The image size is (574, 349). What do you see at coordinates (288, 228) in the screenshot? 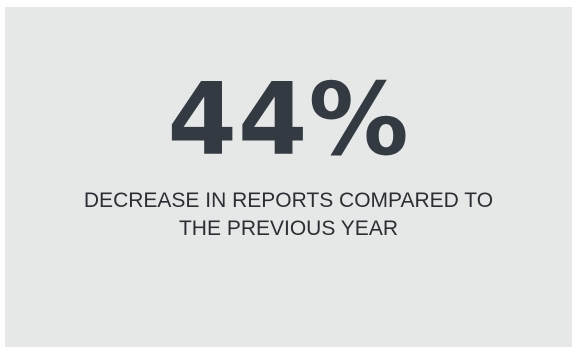
I see `stat-caption-line-2: THE PREVIOUS YEAR` at bounding box center [288, 228].